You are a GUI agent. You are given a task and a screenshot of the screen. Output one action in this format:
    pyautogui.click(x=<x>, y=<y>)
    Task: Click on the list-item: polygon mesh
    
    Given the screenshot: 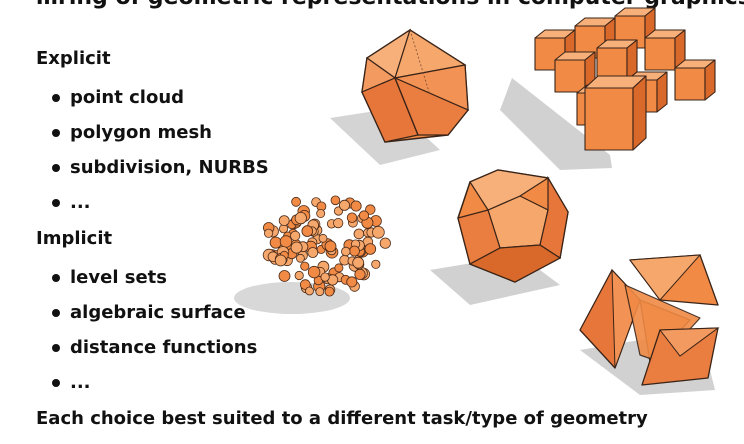 What is the action you would take?
    pyautogui.click(x=160, y=132)
    